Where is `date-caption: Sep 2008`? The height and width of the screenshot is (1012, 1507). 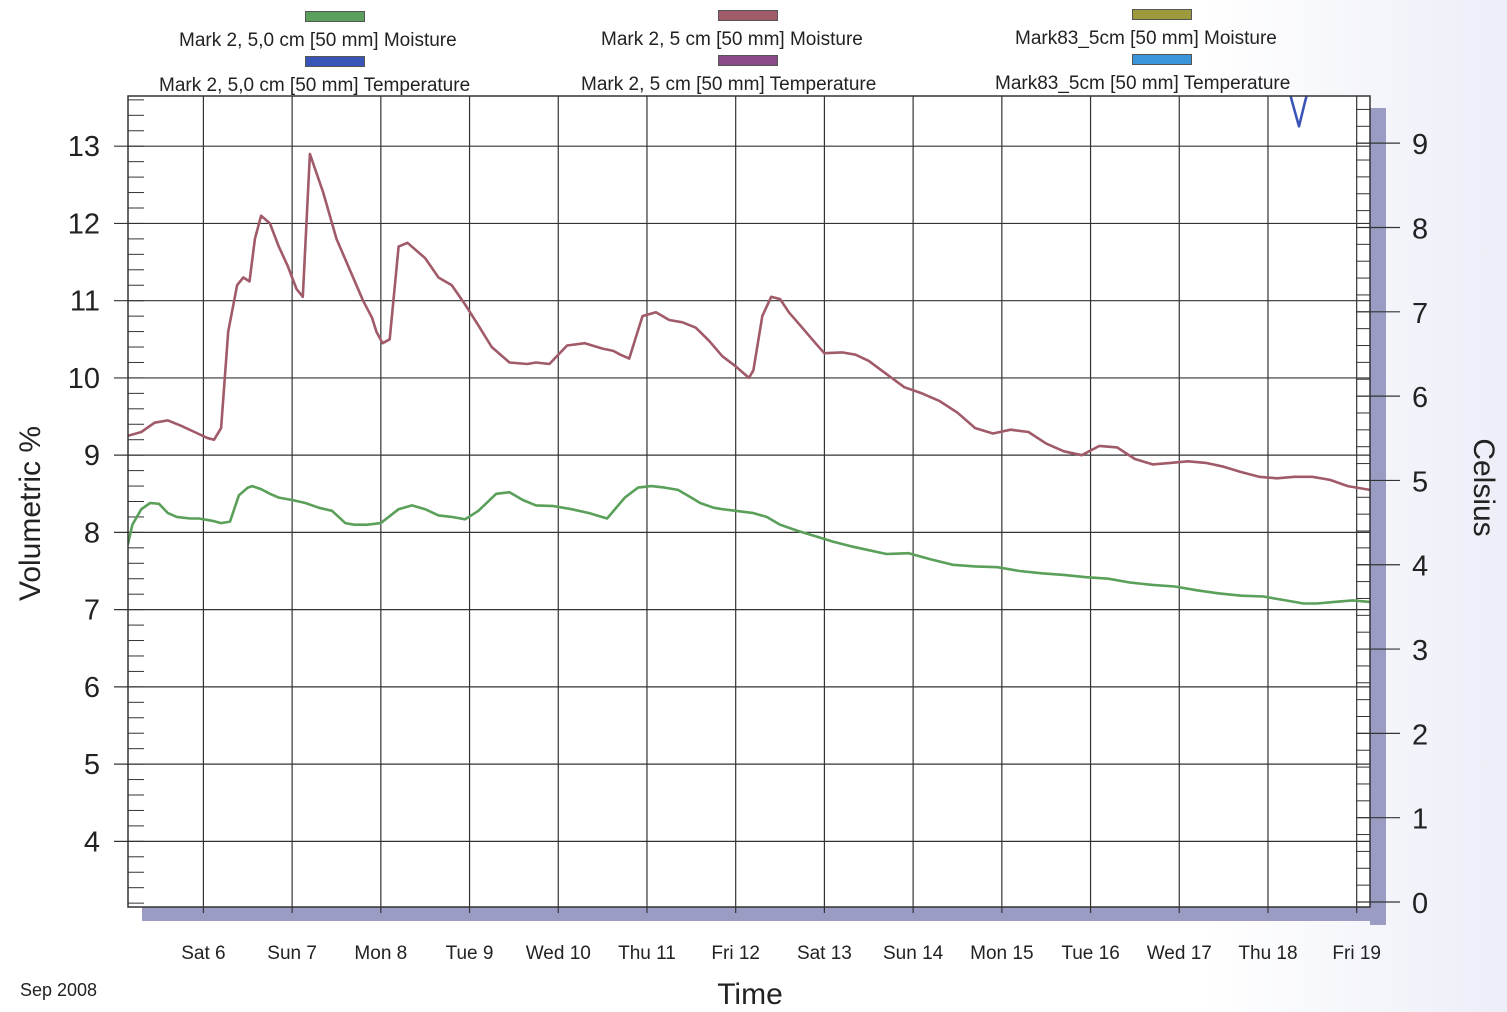 date-caption: Sep 2008 is located at coordinates (58, 990).